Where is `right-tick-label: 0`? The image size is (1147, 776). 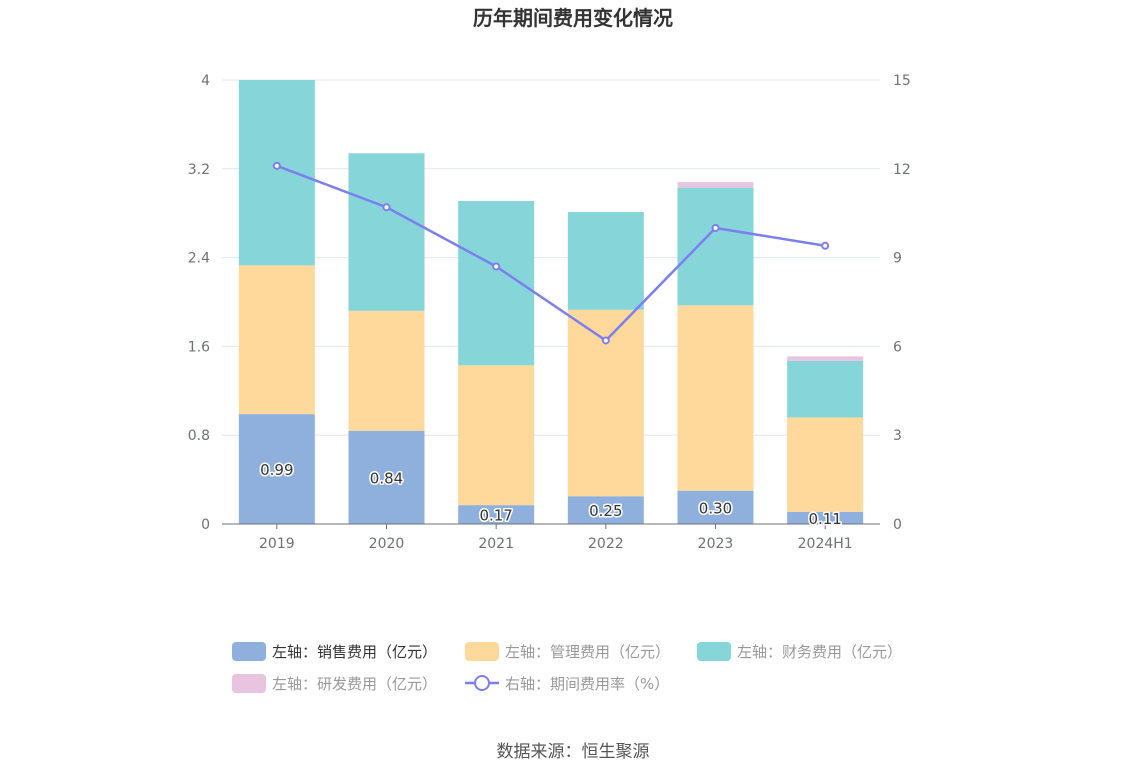 right-tick-label: 0 is located at coordinates (897, 525).